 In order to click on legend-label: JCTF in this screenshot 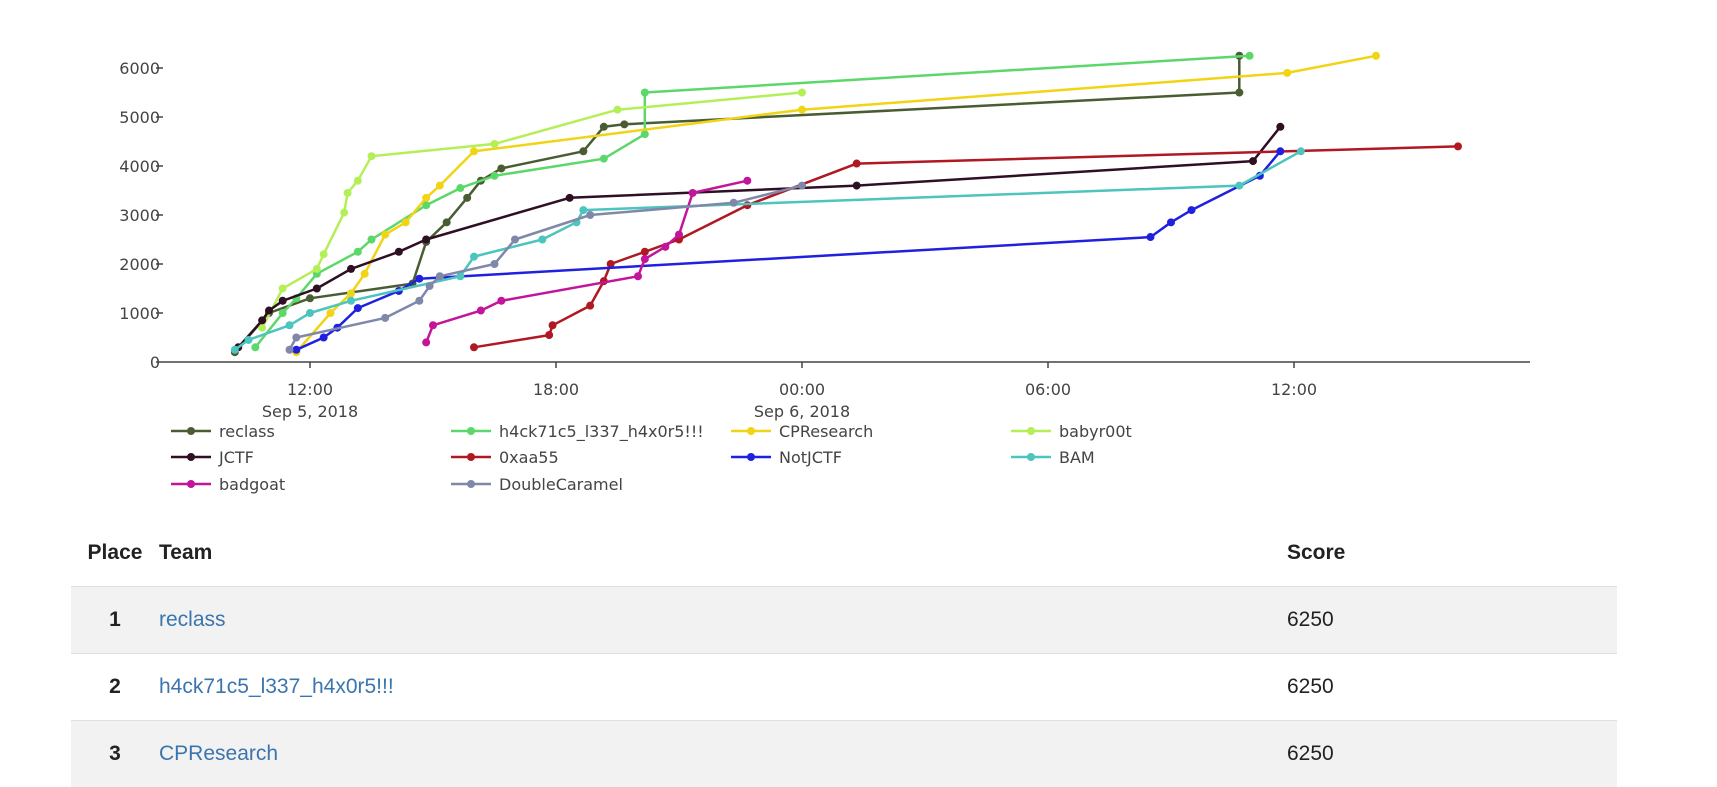, I will do `click(236, 457)`.